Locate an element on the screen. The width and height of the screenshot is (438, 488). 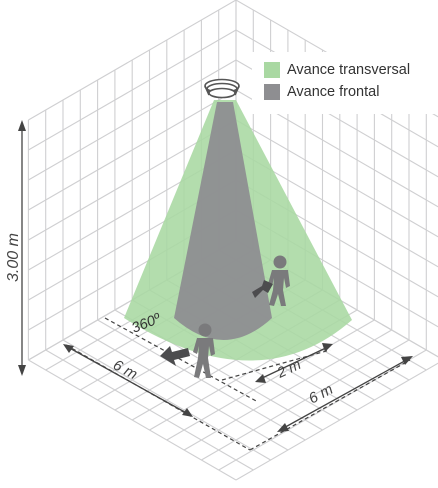
legend-swatch-frontal is located at coordinates (272, 92).